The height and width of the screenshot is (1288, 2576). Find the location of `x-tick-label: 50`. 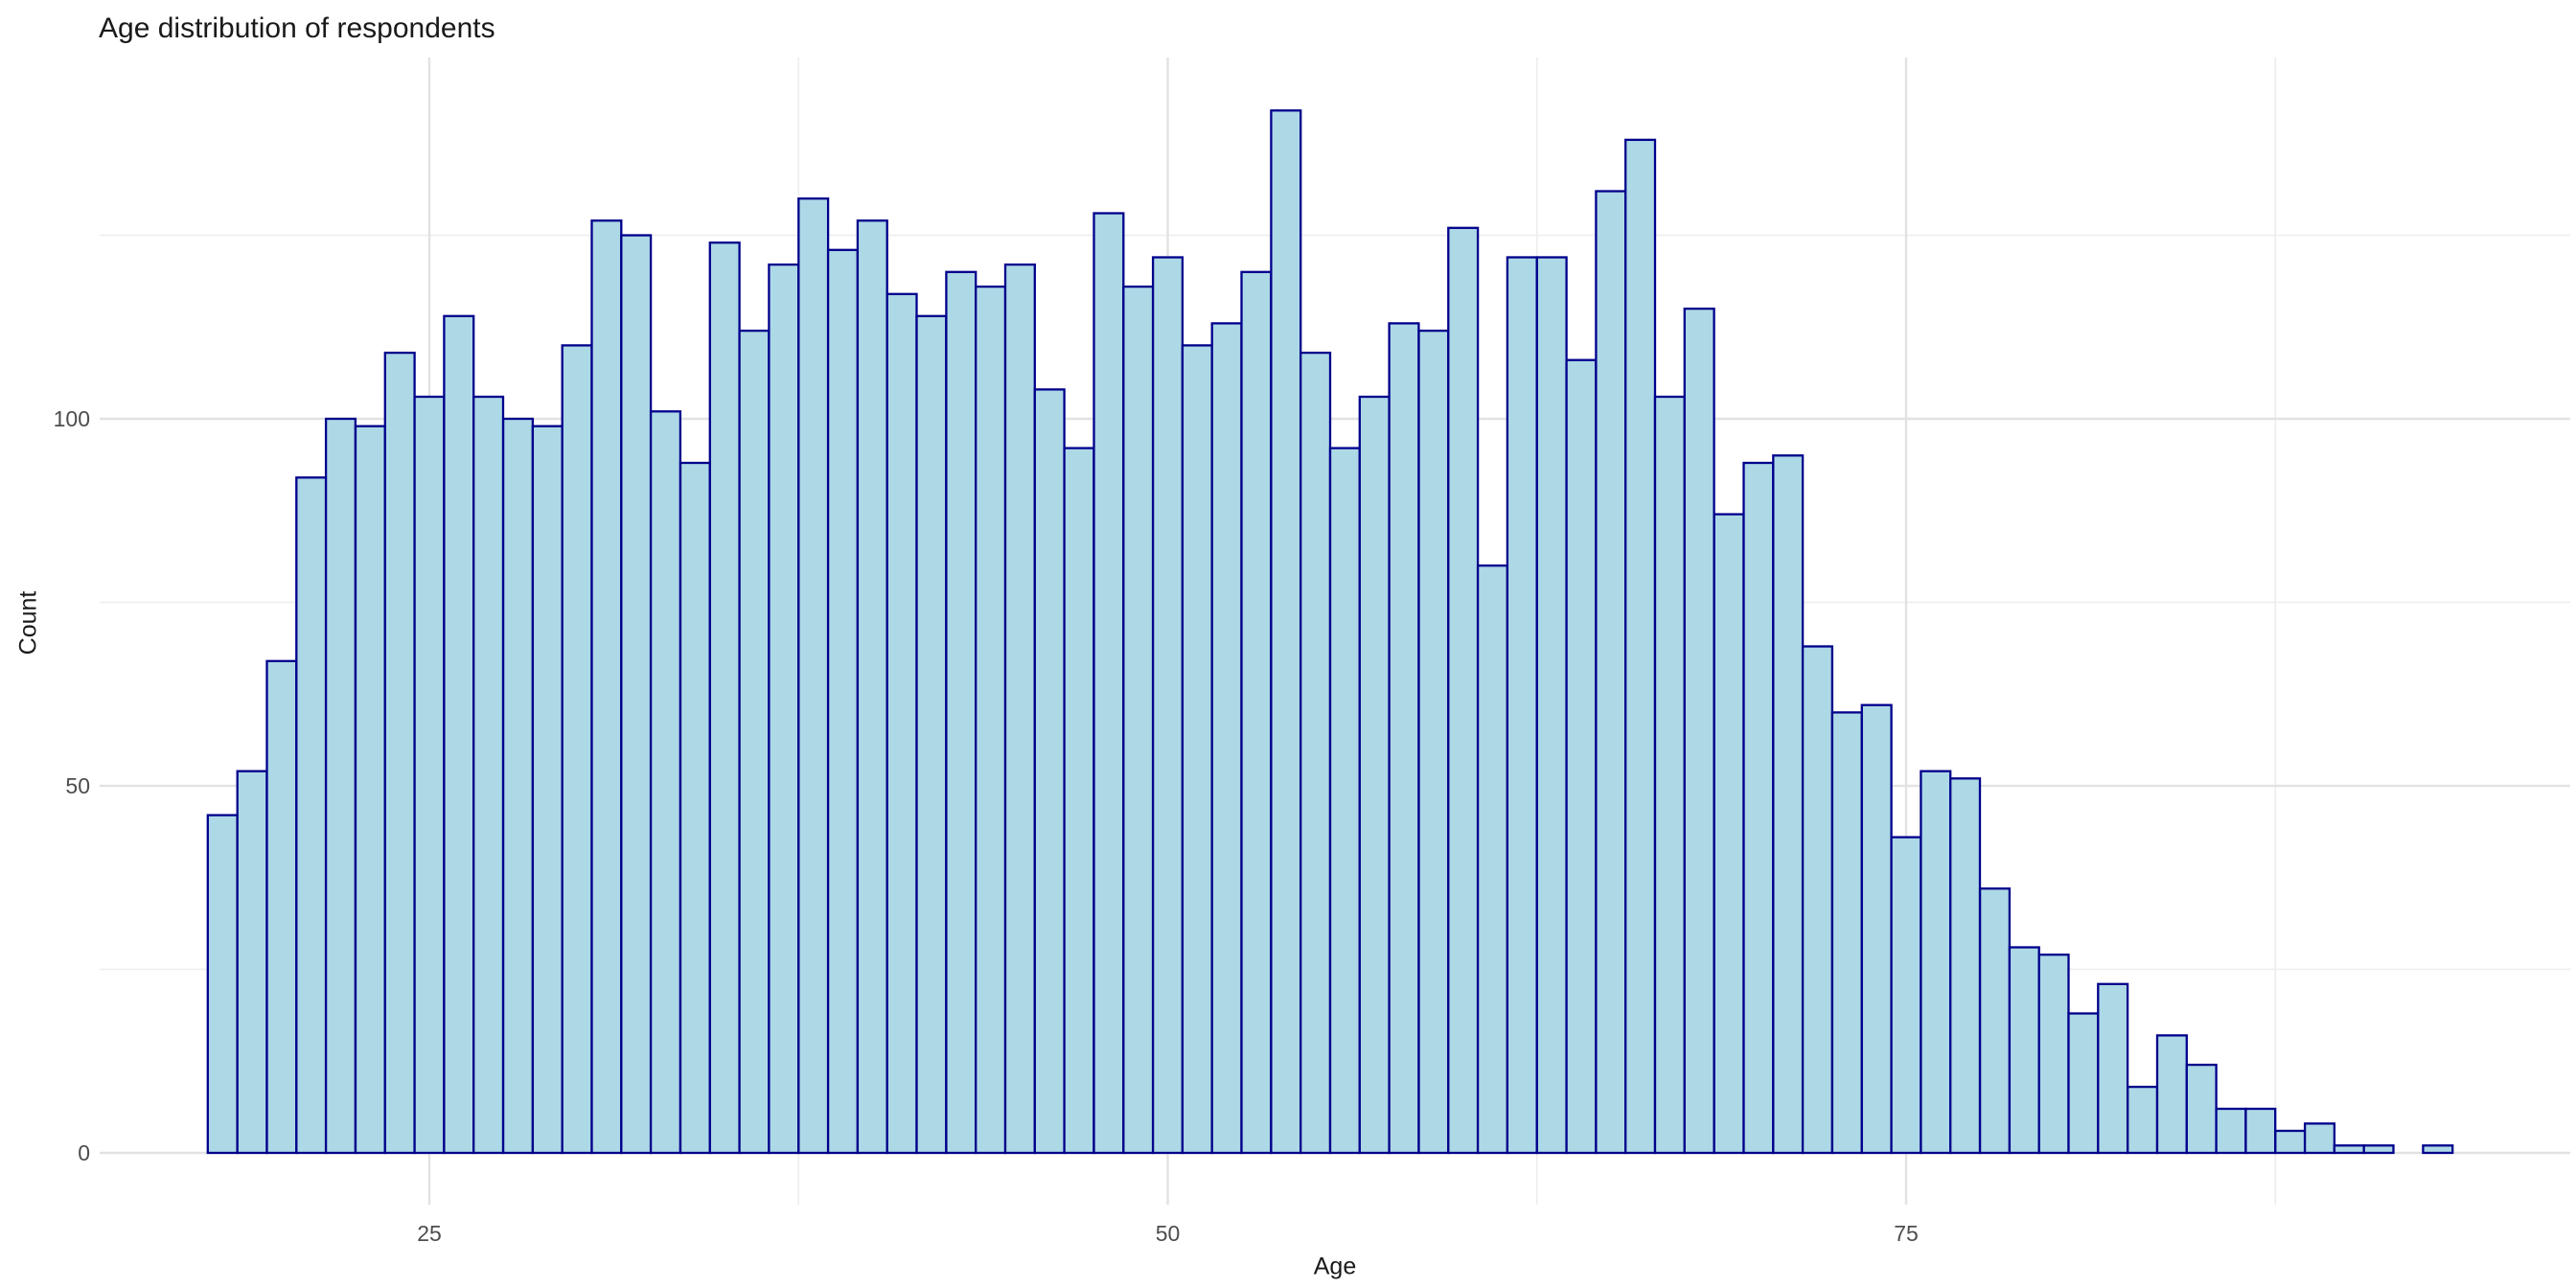

x-tick-label: 50 is located at coordinates (1168, 1233).